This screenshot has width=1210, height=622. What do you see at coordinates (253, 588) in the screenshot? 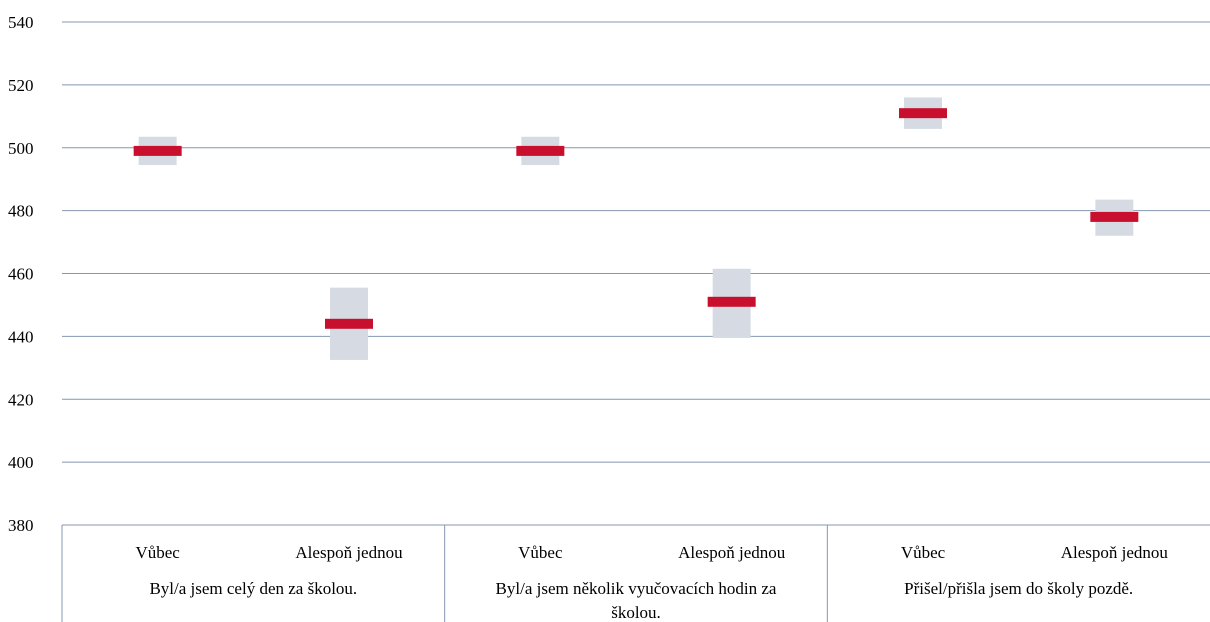
I see `x-group-label: Byl/a jsem celý den za školou.` at bounding box center [253, 588].